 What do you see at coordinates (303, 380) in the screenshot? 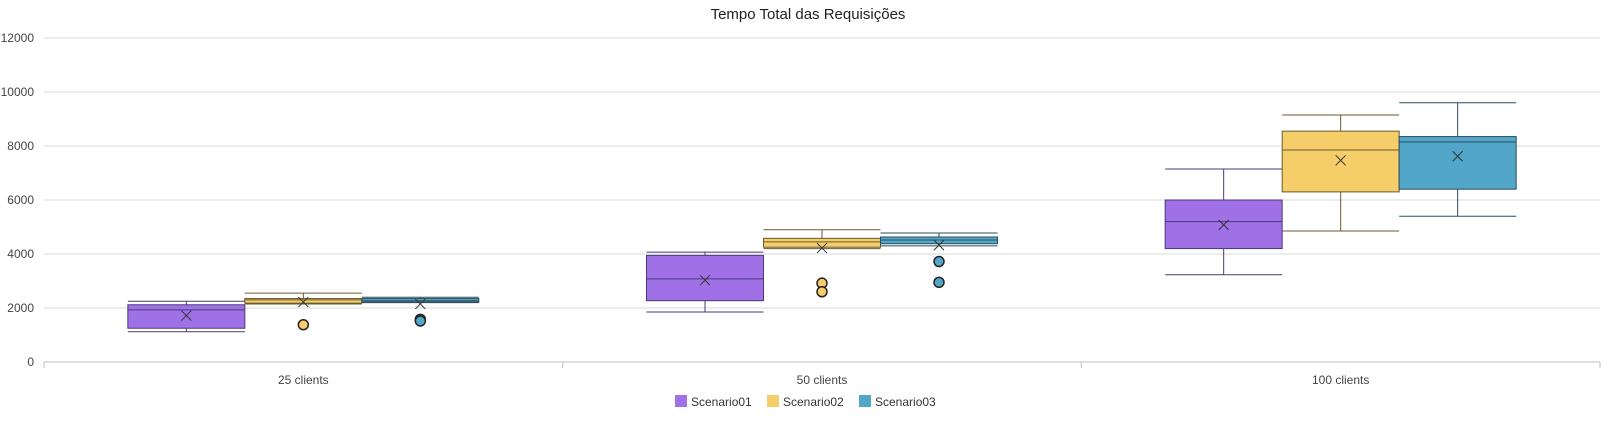
I see `x-tick-label: 25 clients` at bounding box center [303, 380].